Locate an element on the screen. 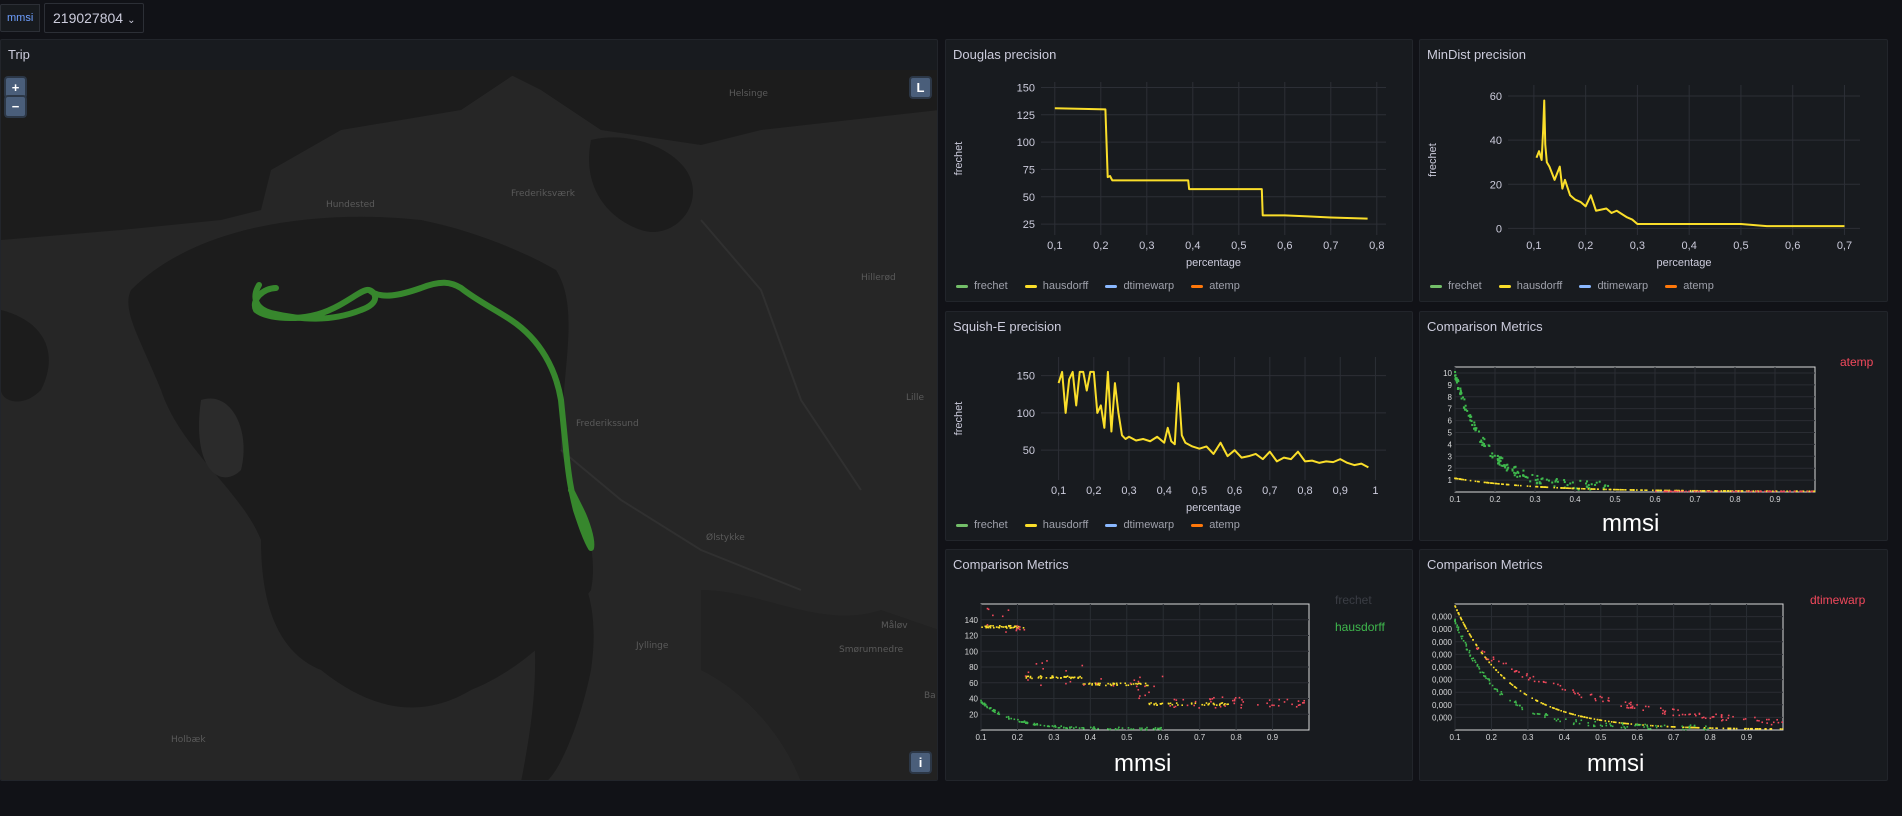 This screenshot has height=816, width=1902. x-tick-label: 0.9 is located at coordinates (1273, 737).